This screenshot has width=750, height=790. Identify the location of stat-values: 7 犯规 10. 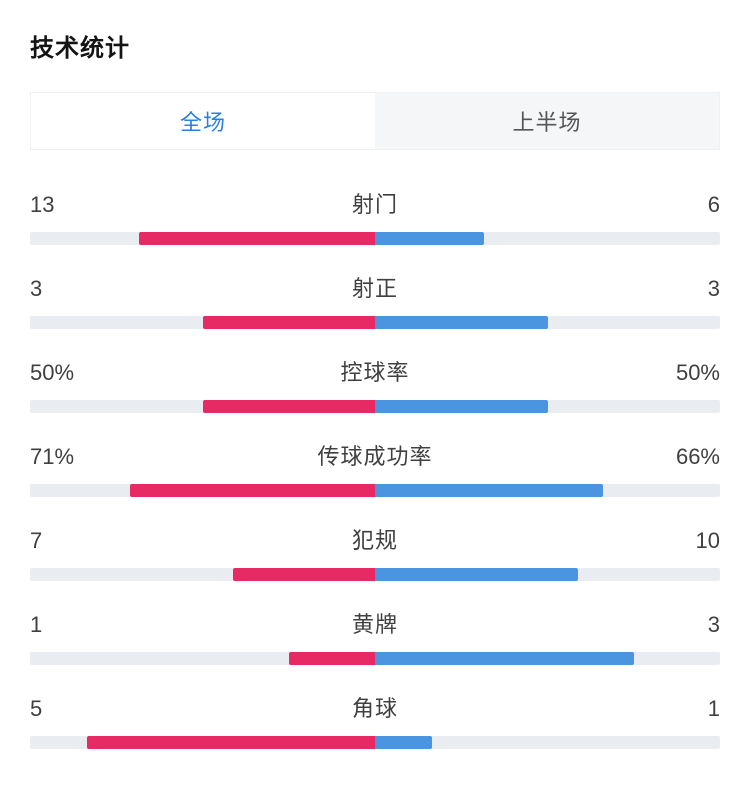
(375, 541).